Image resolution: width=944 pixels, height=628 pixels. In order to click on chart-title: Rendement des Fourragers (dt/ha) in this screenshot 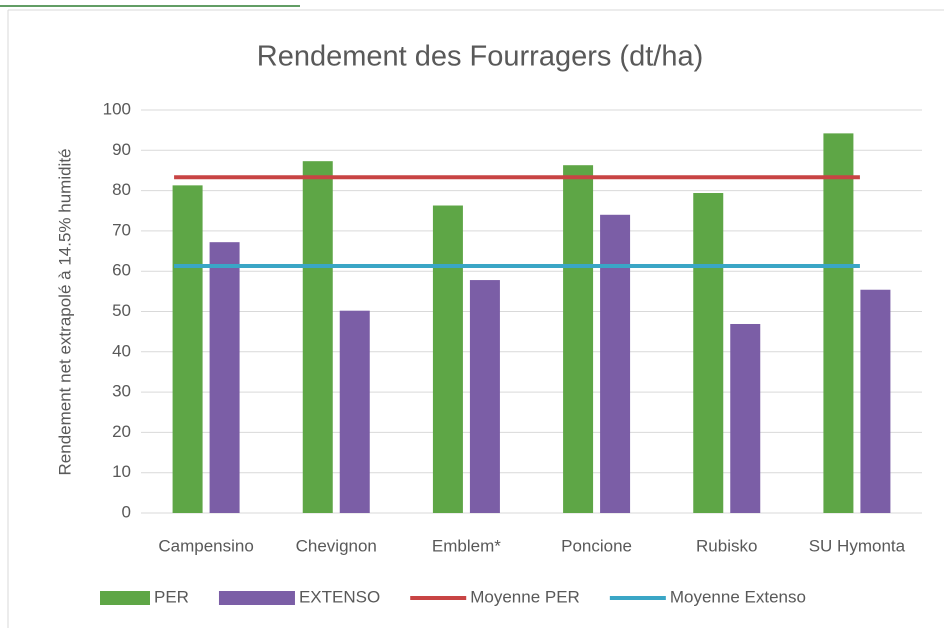, I will do `click(480, 57)`.